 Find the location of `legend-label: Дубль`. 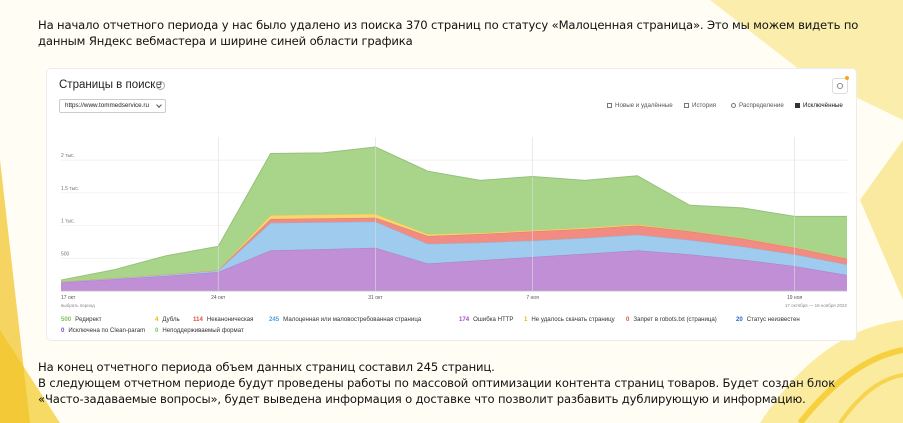

legend-label: Дубль is located at coordinates (171, 319).